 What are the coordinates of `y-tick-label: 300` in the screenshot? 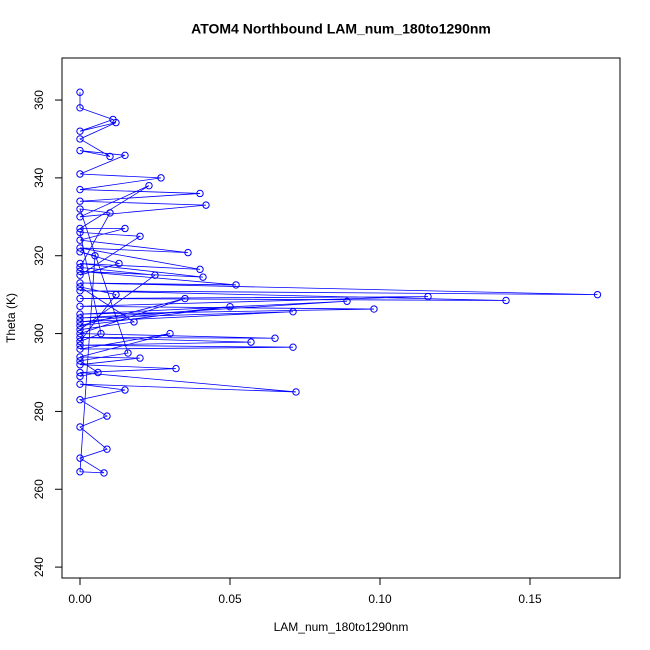 It's located at (39, 333).